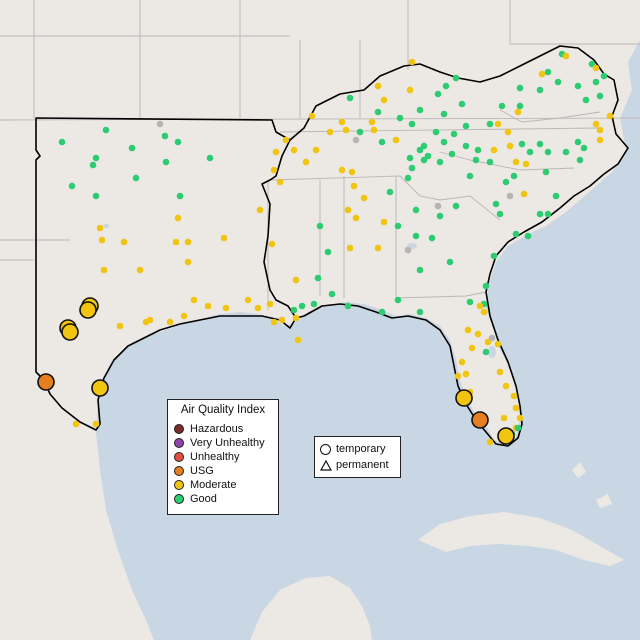 Image resolution: width=640 pixels, height=640 pixels. What do you see at coordinates (179, 443) in the screenshot?
I see `very-unhealthy-dot-icon` at bounding box center [179, 443].